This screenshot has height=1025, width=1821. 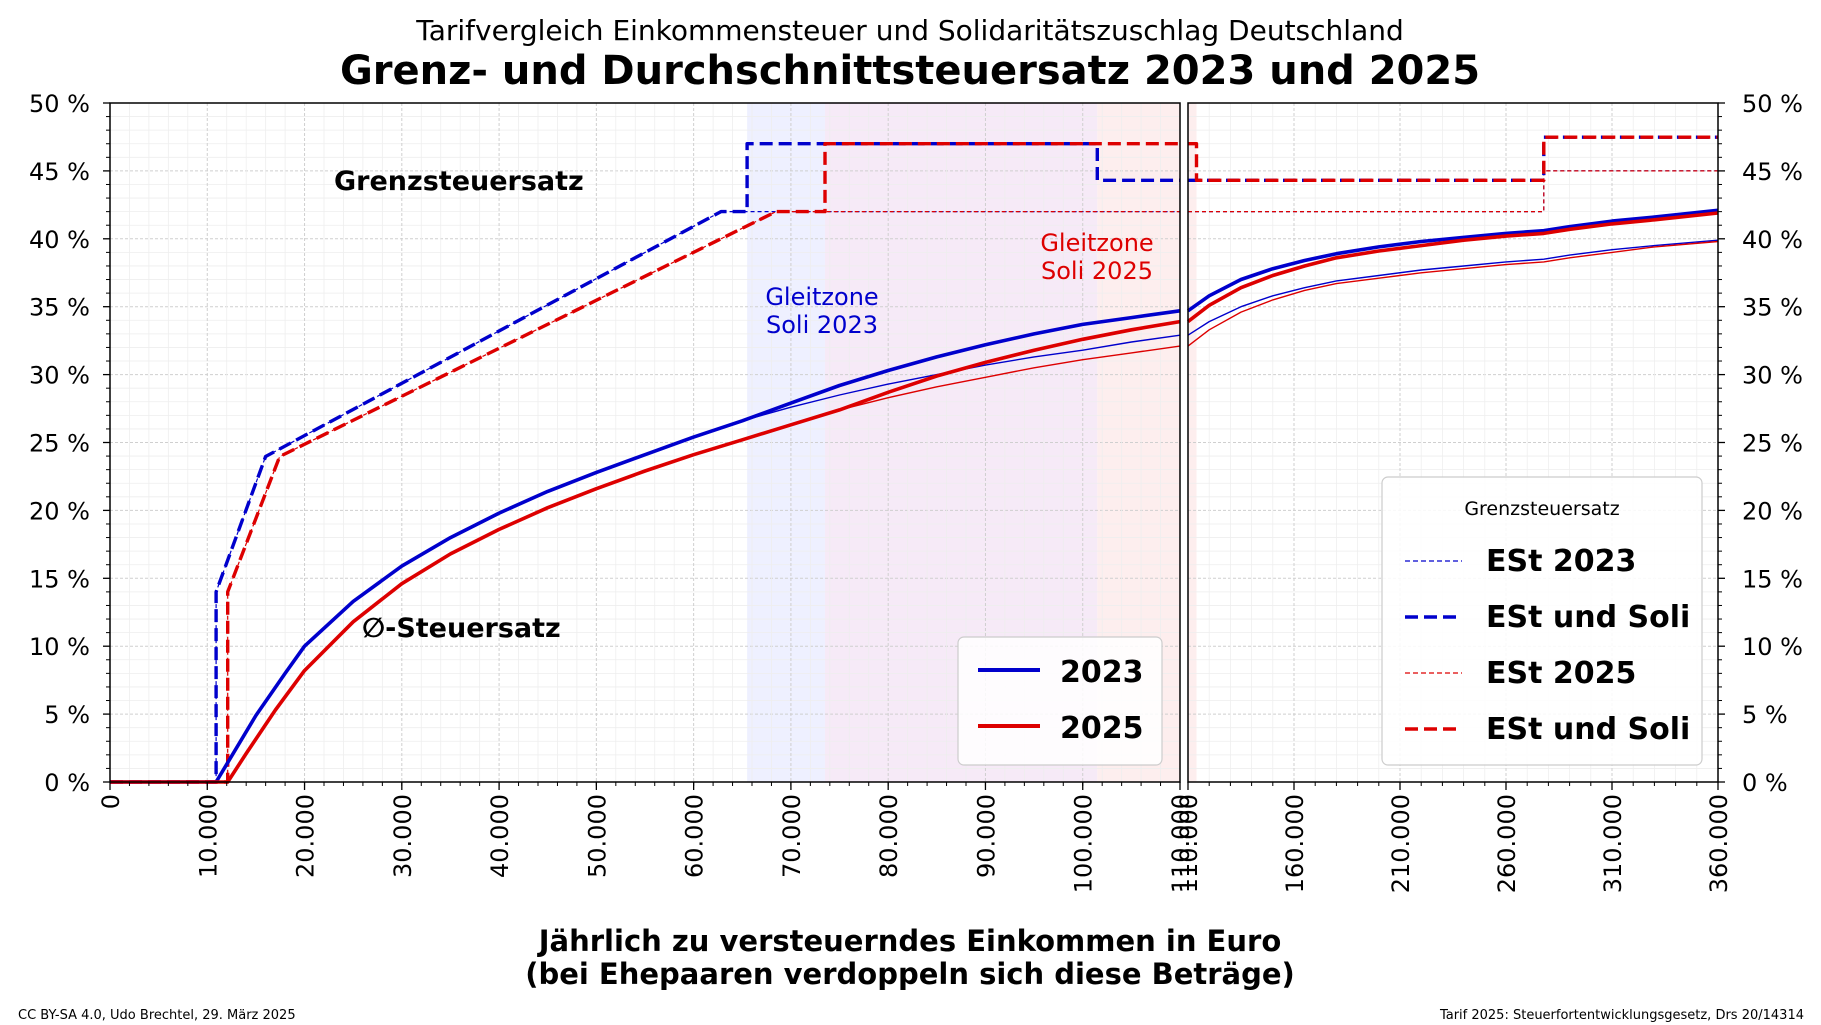 What do you see at coordinates (59, 444) in the screenshot?
I see `y-tick-label-left: 25 %` at bounding box center [59, 444].